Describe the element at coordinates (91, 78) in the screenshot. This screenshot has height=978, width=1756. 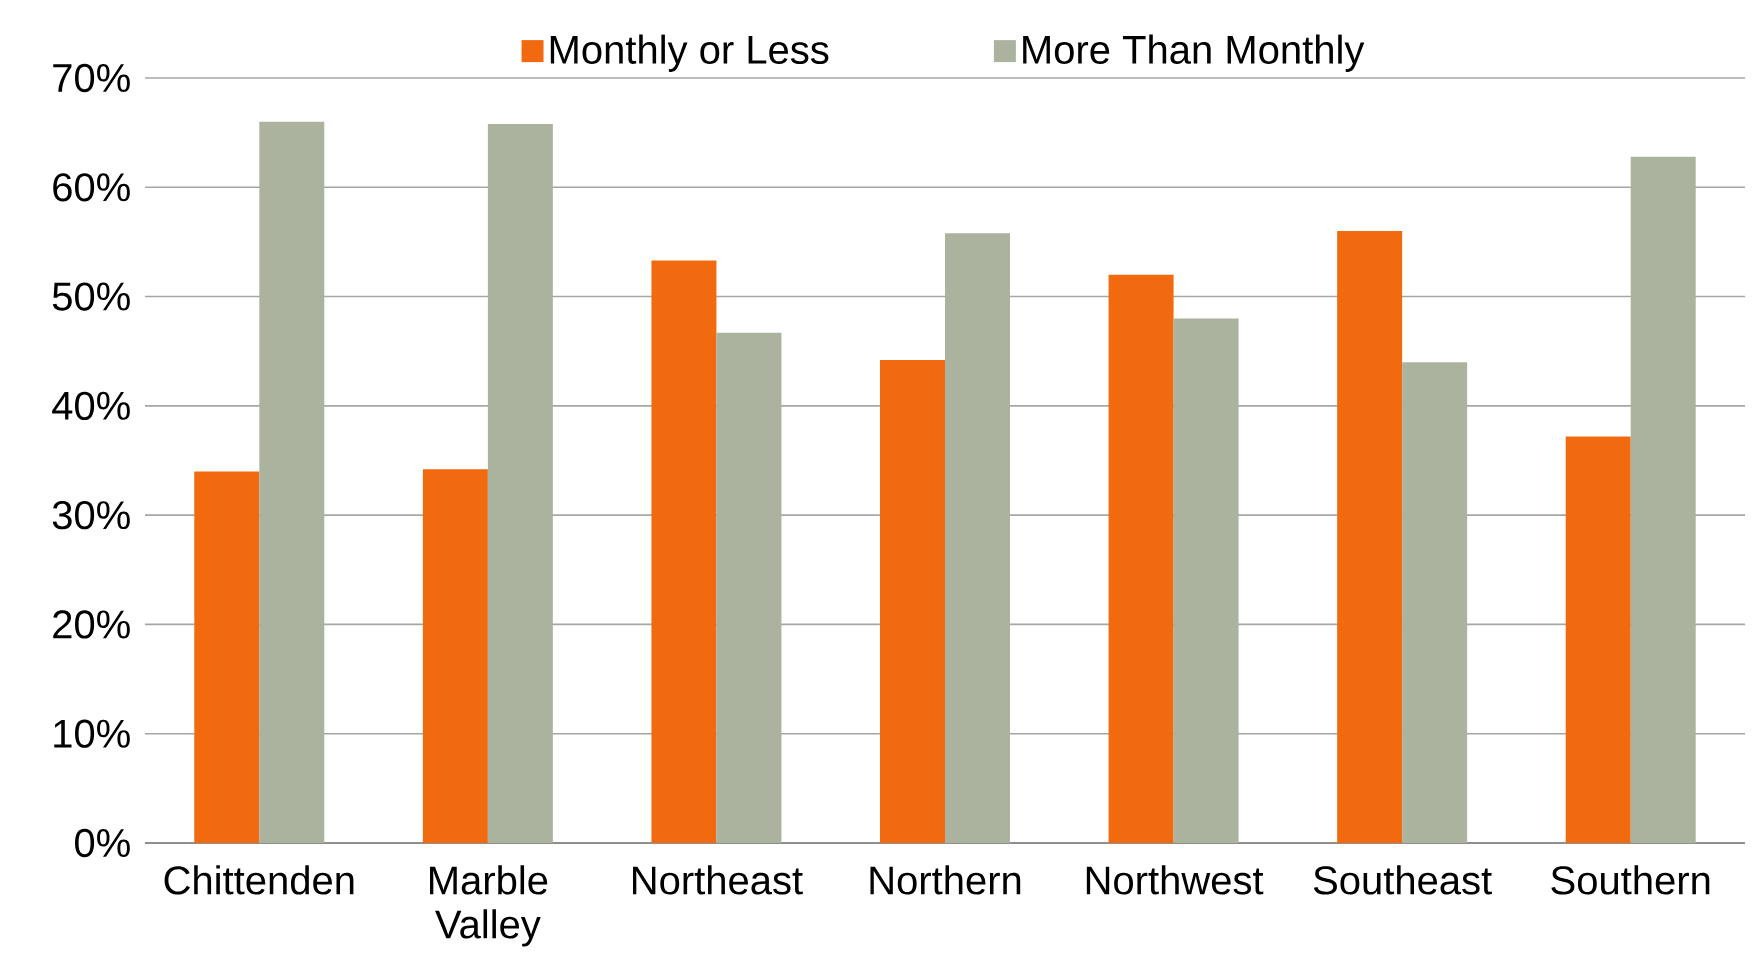
I see `y-tick-label: 70%` at that location.